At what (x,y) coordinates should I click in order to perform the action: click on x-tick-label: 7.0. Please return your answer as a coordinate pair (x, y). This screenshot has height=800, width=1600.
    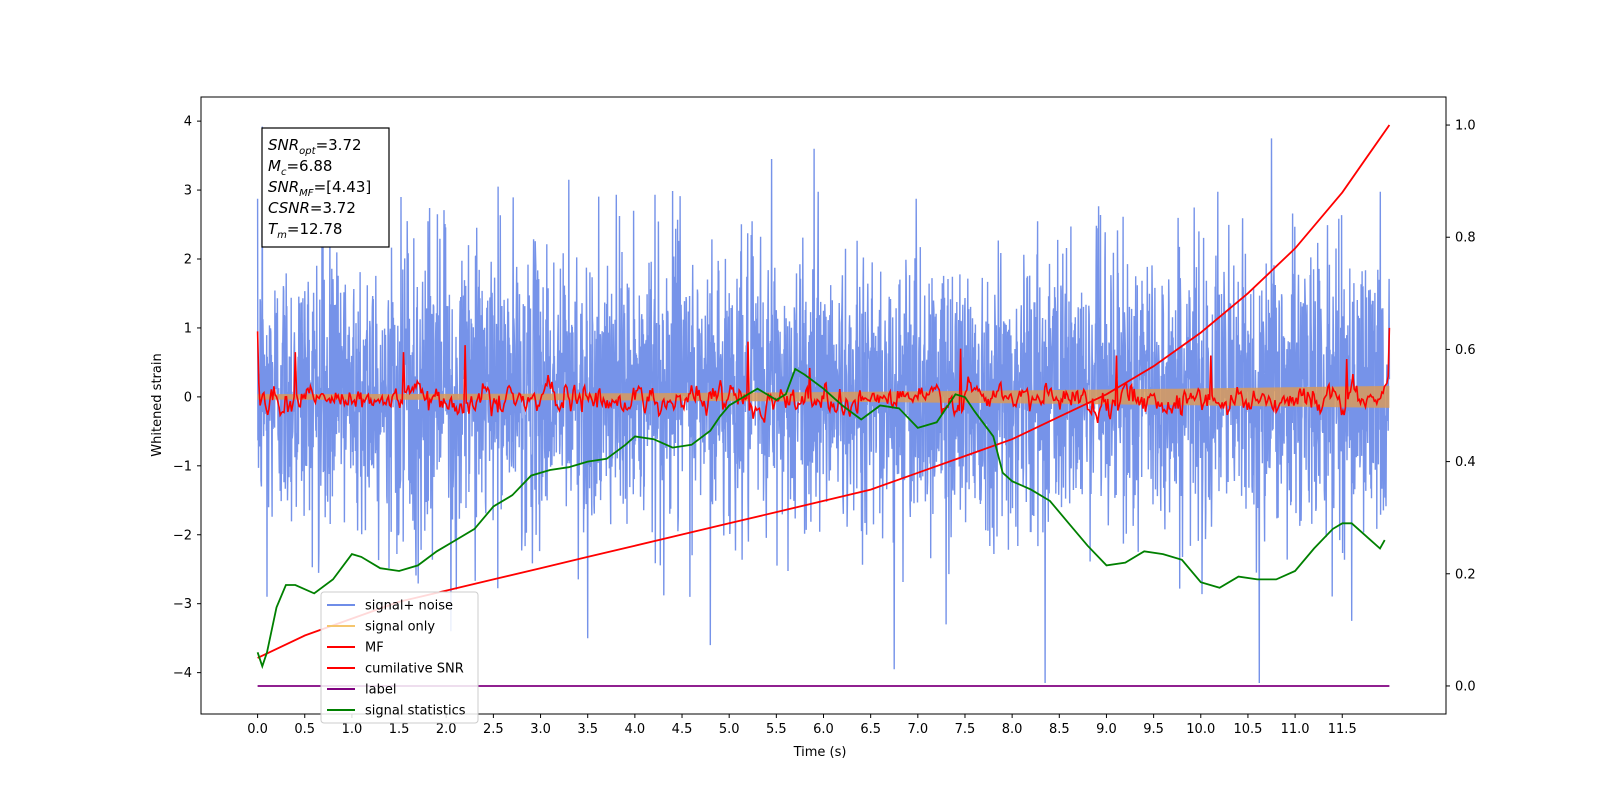
    Looking at the image, I should click on (917, 729).